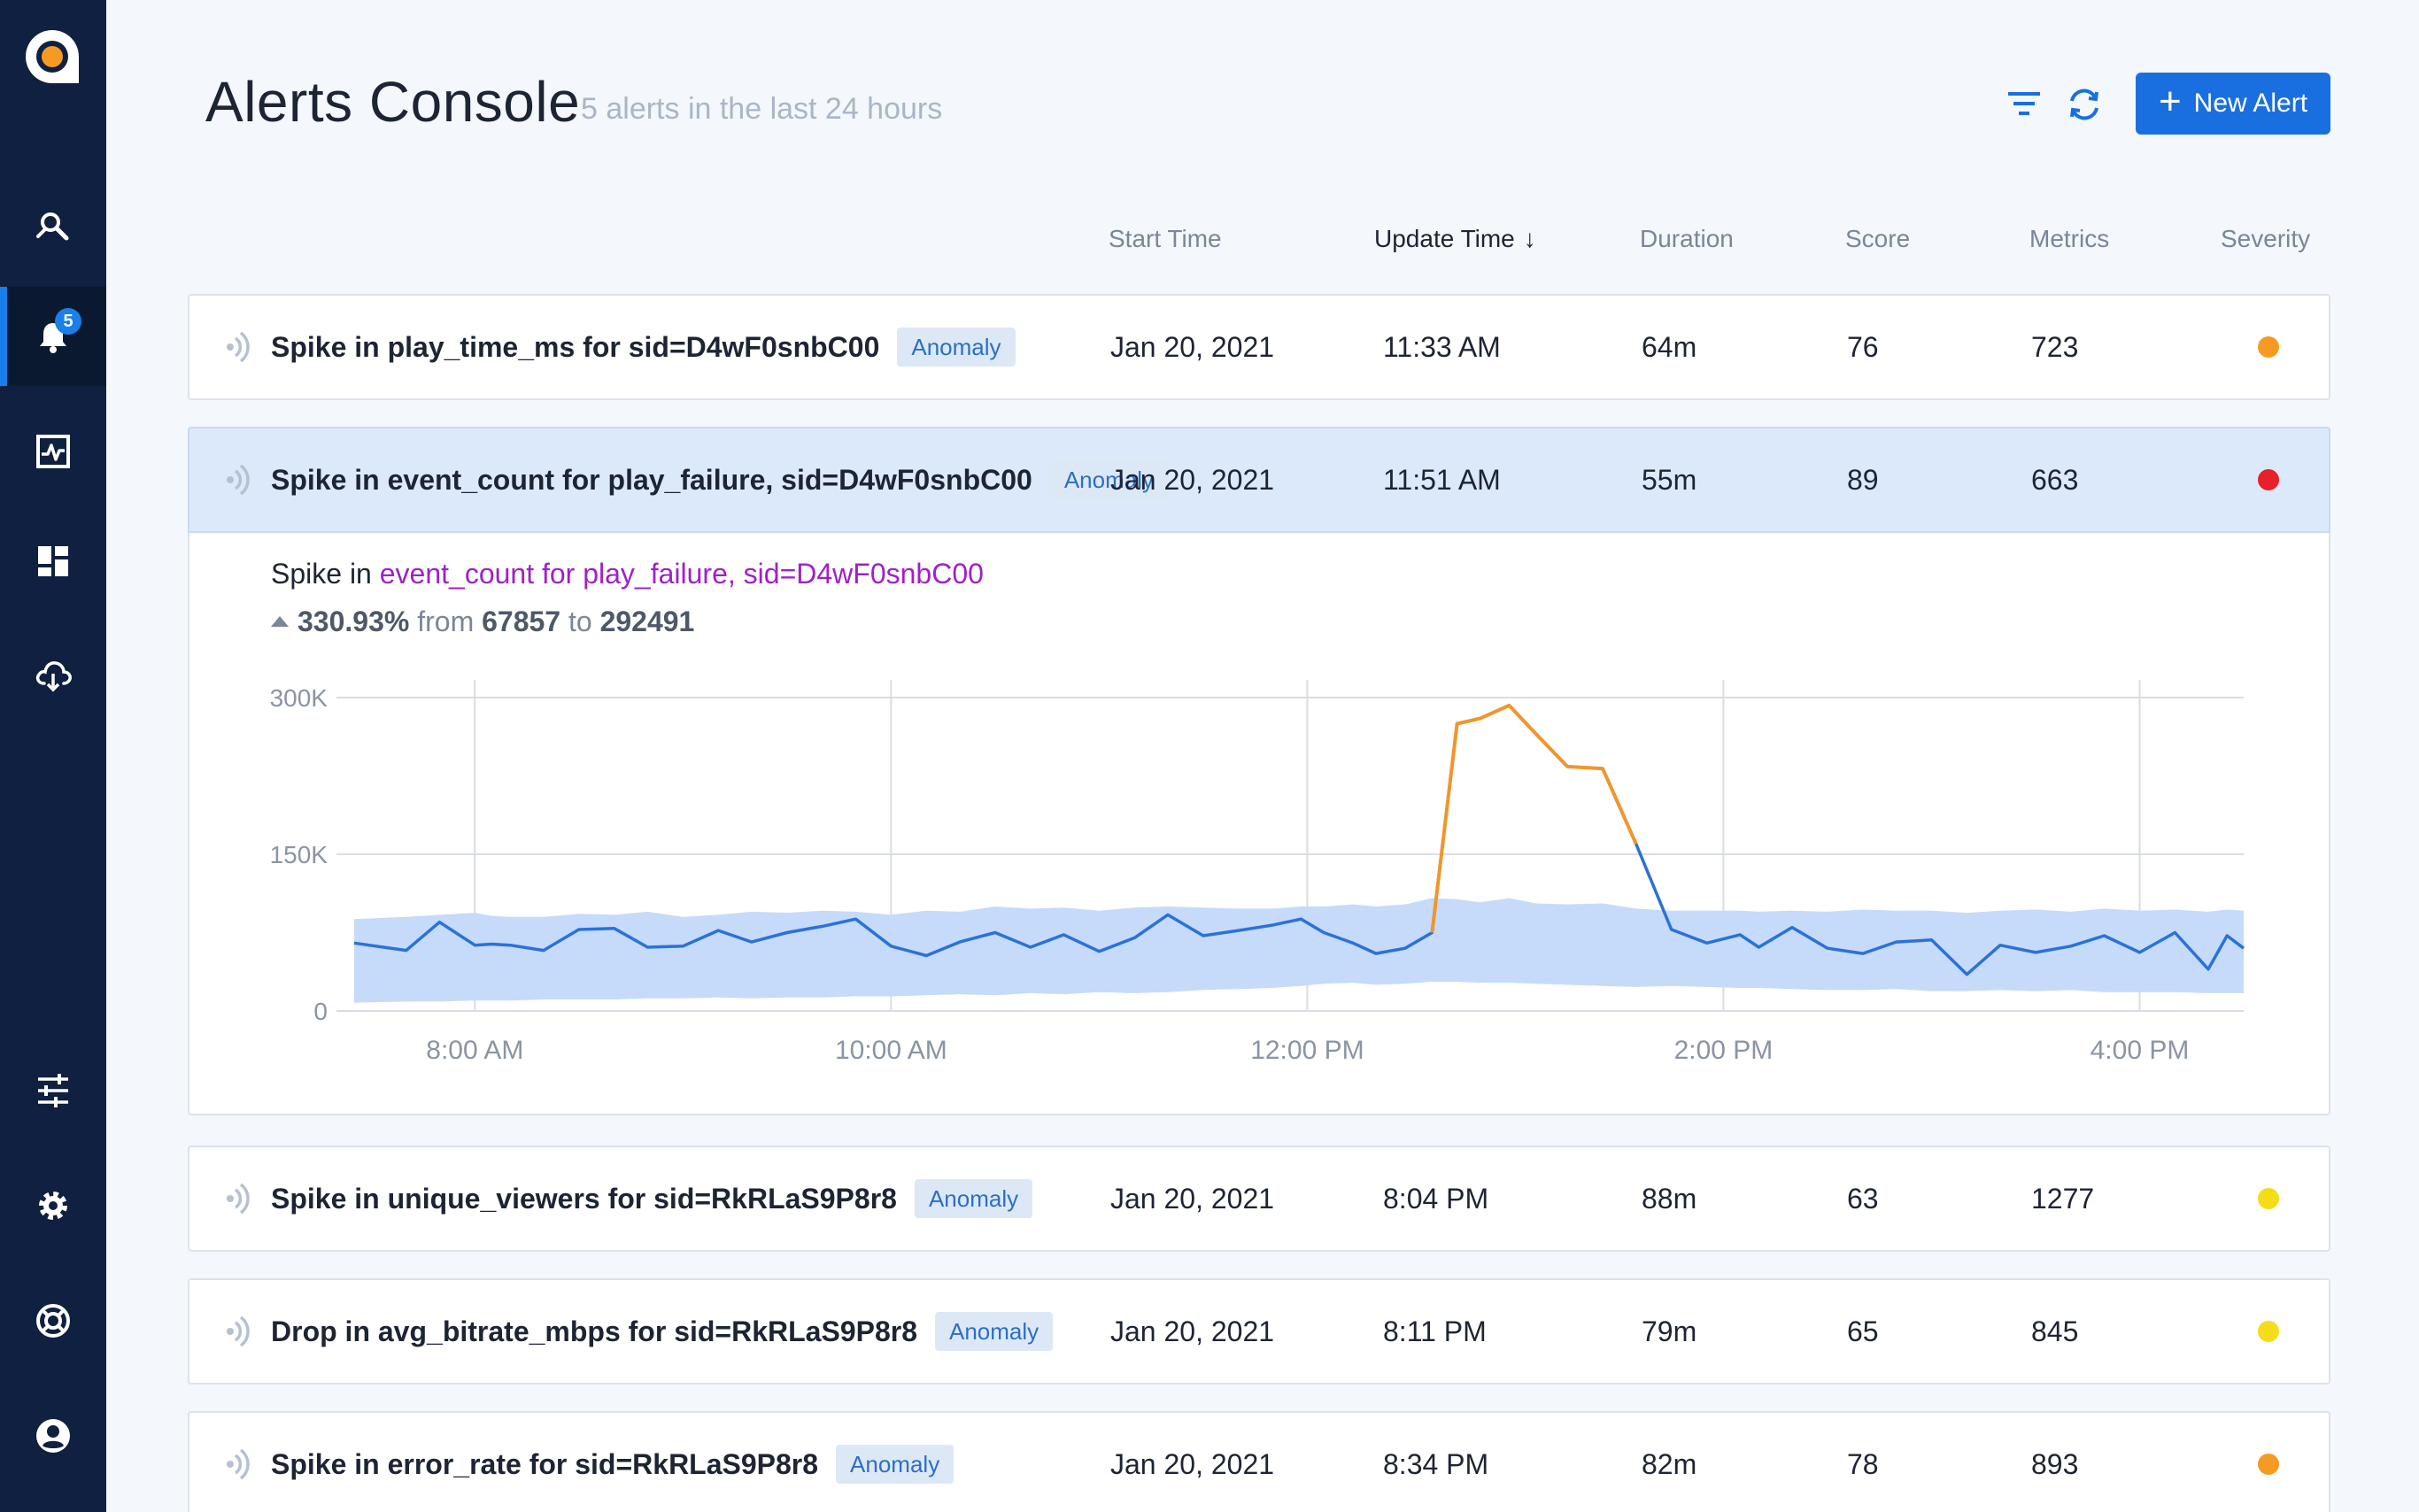 Image resolution: width=2419 pixels, height=1512 pixels. Describe the element at coordinates (2069, 238) in the screenshot. I see `column-header-metrics: Metrics` at that location.